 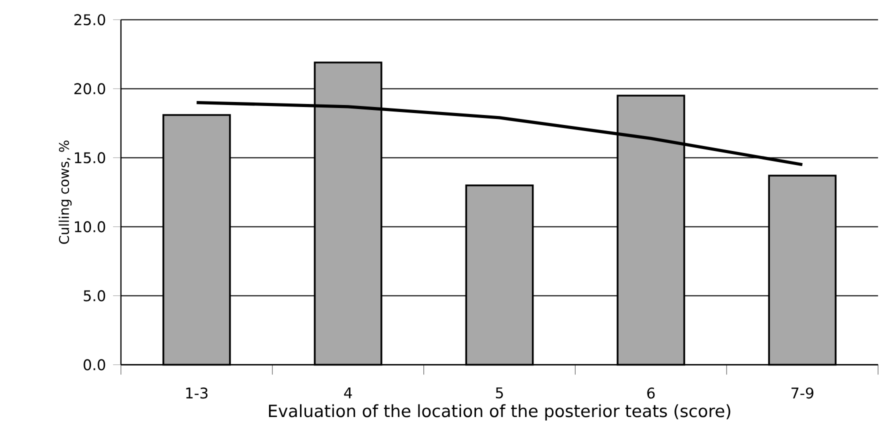 What do you see at coordinates (90, 20) in the screenshot?
I see `y-tick-label: 25.0` at bounding box center [90, 20].